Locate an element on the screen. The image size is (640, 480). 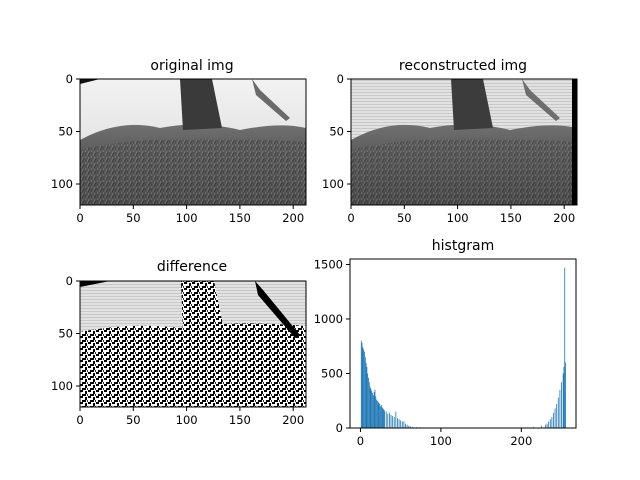
reconstructed-img-panel: reconstructed img 0 50 100 150 200 0 50 100 is located at coordinates (450, 141).